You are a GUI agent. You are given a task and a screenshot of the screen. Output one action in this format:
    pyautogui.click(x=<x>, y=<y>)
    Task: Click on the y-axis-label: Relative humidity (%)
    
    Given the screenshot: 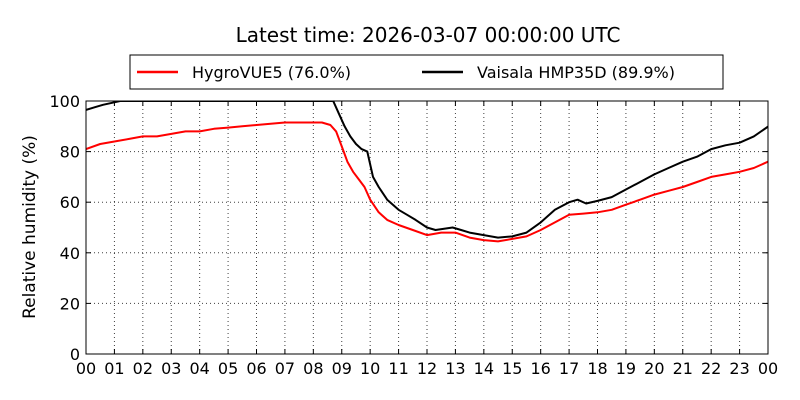 What is the action you would take?
    pyautogui.click(x=30, y=227)
    